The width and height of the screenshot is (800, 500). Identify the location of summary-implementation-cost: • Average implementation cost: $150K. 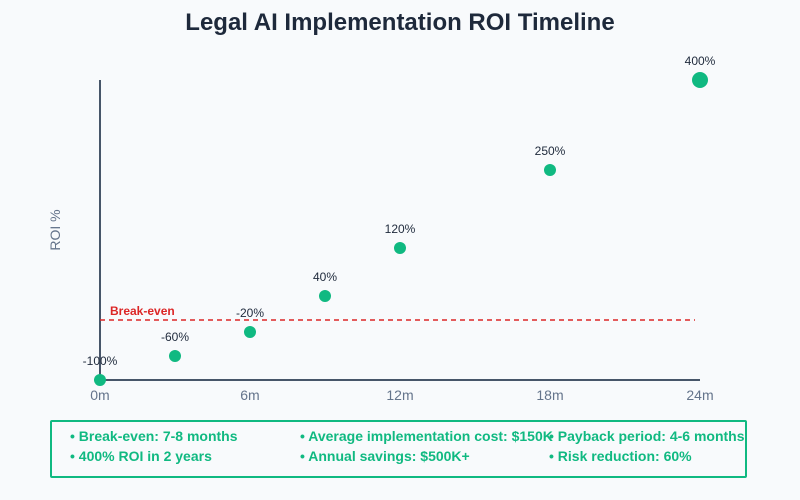
(426, 436).